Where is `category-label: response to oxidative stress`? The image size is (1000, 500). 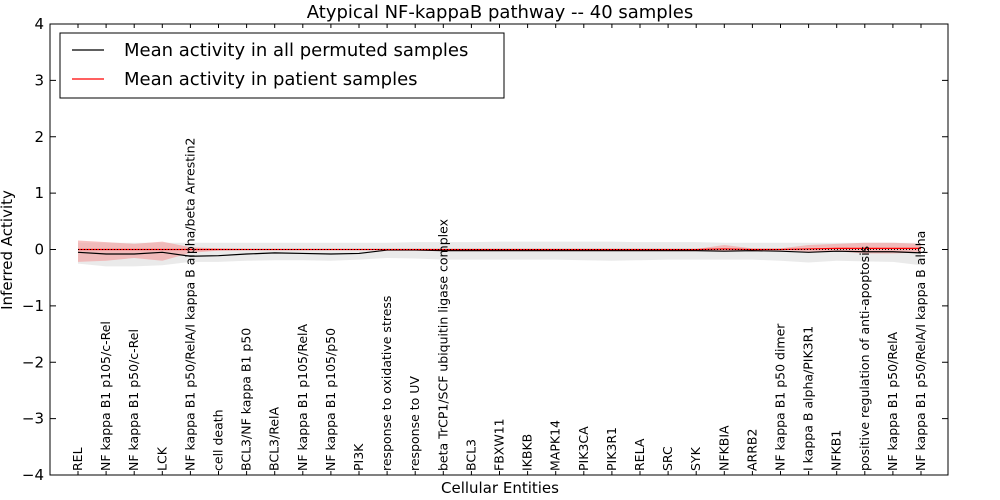
category-label: response to oxidative stress is located at coordinates (386, 383).